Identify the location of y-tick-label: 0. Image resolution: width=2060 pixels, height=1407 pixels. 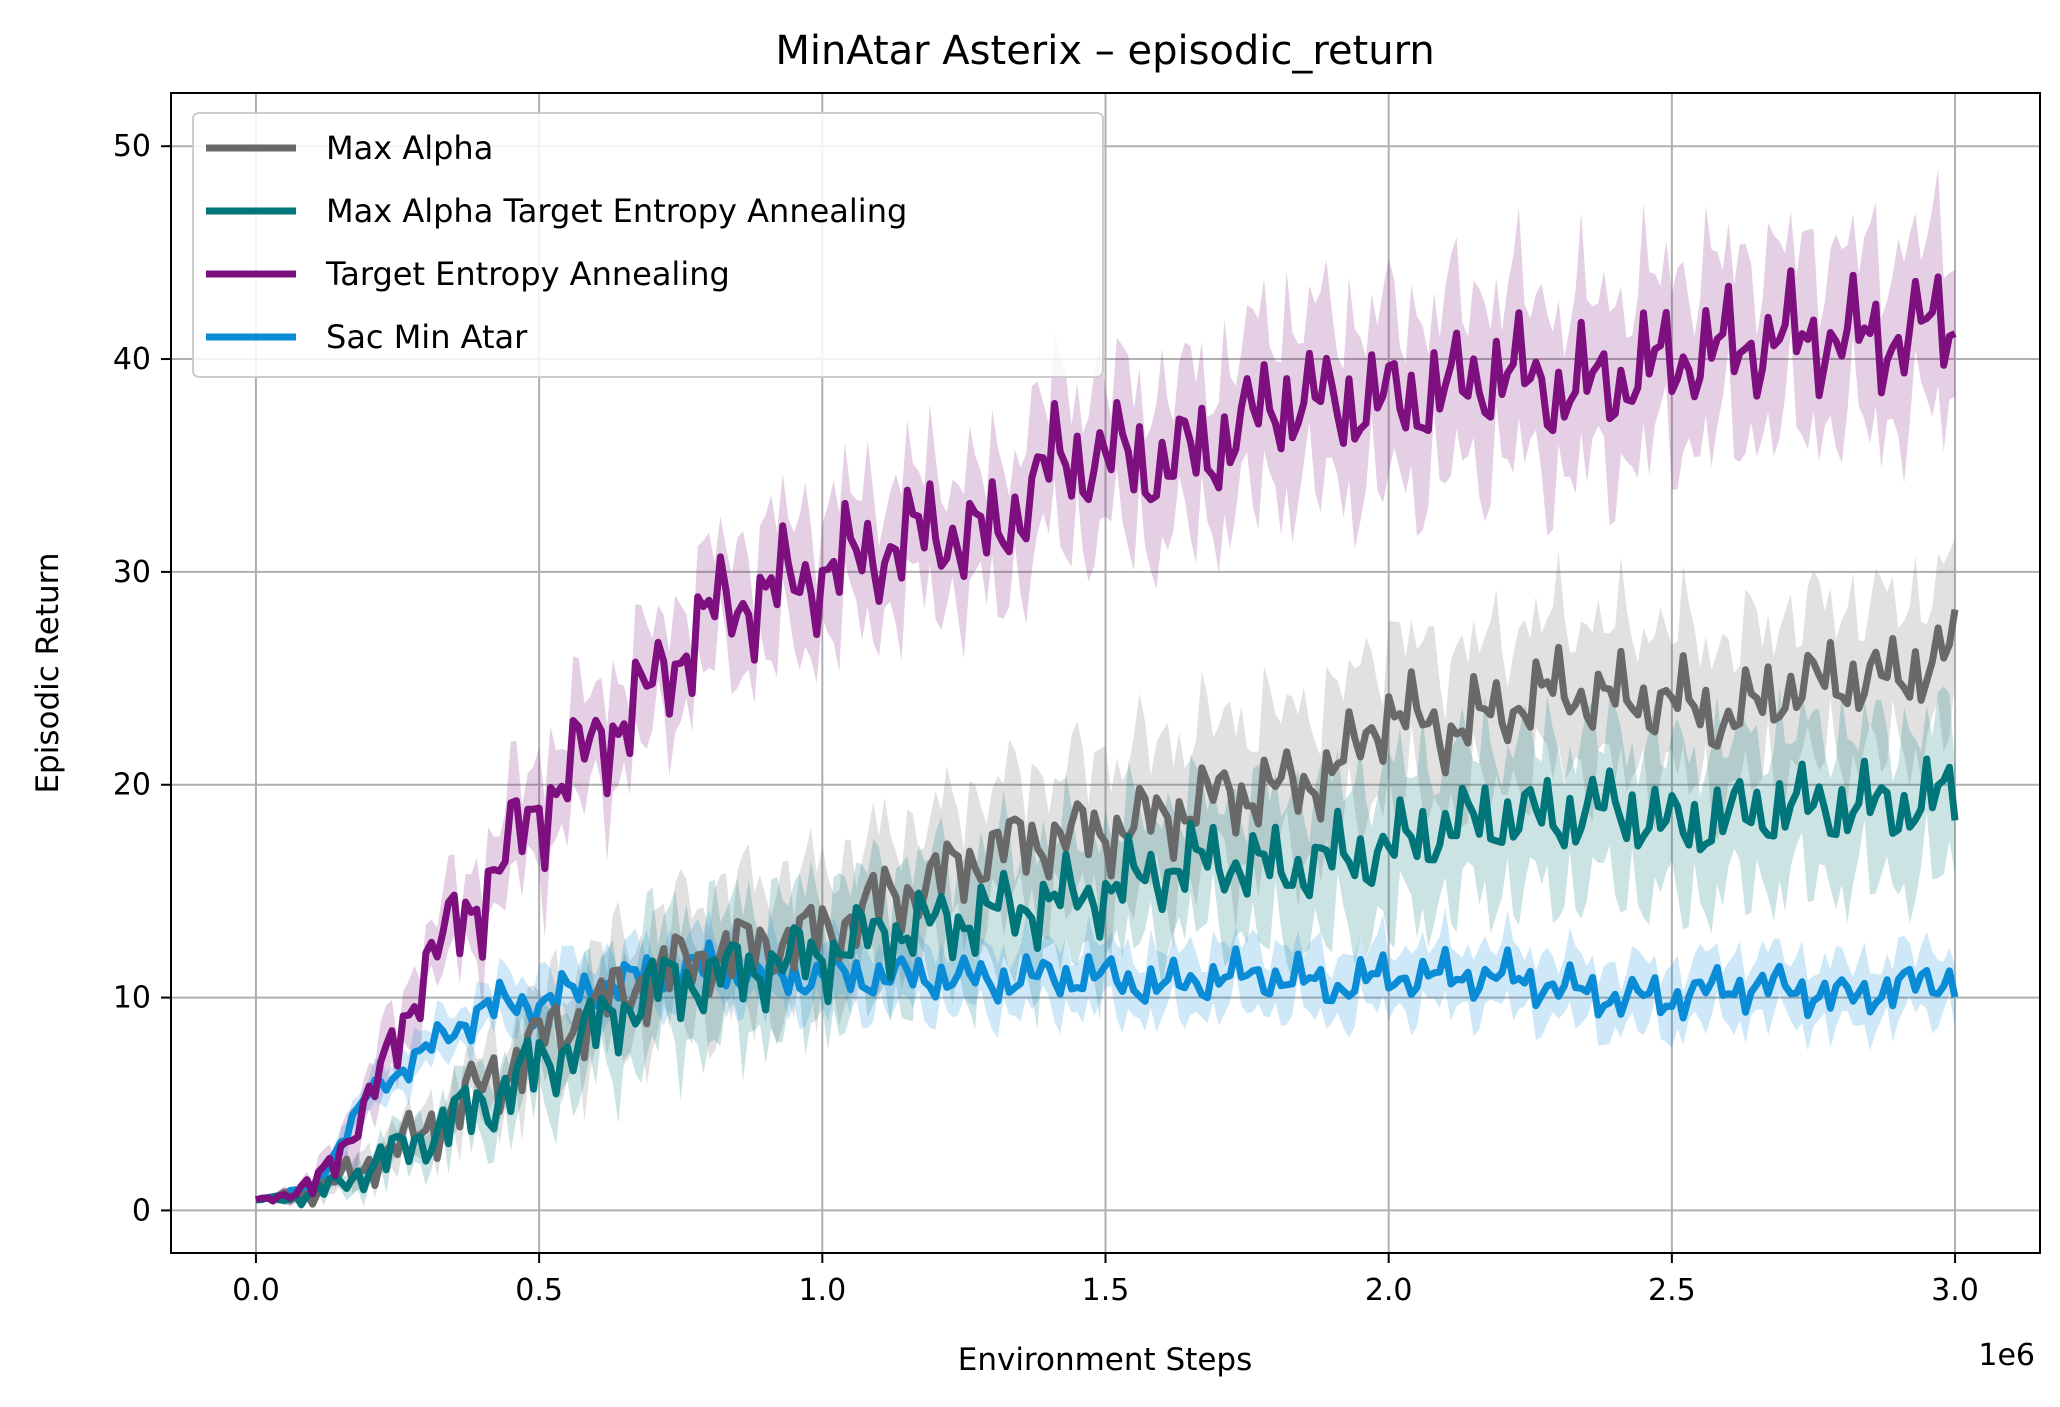
(141, 1210).